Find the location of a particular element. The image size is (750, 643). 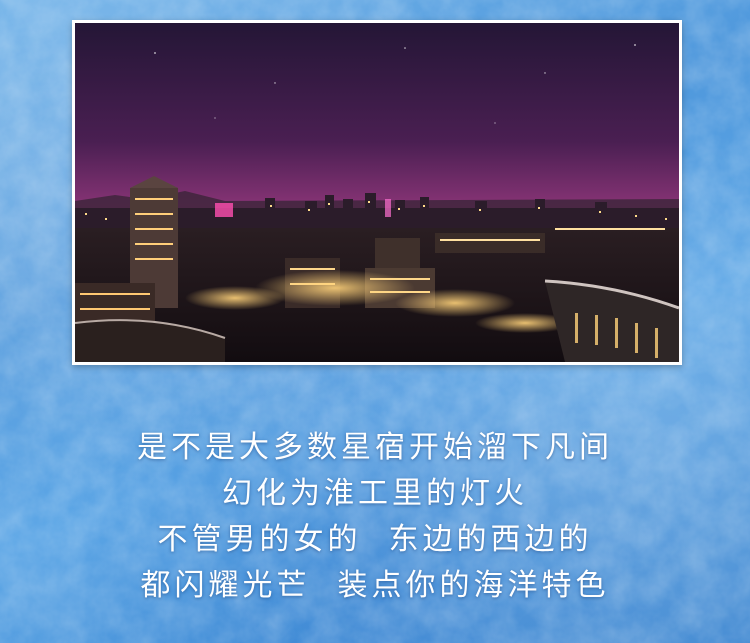

poem-line-4: 都闪耀光芒 装点你的海洋特色 is located at coordinates (375, 585).